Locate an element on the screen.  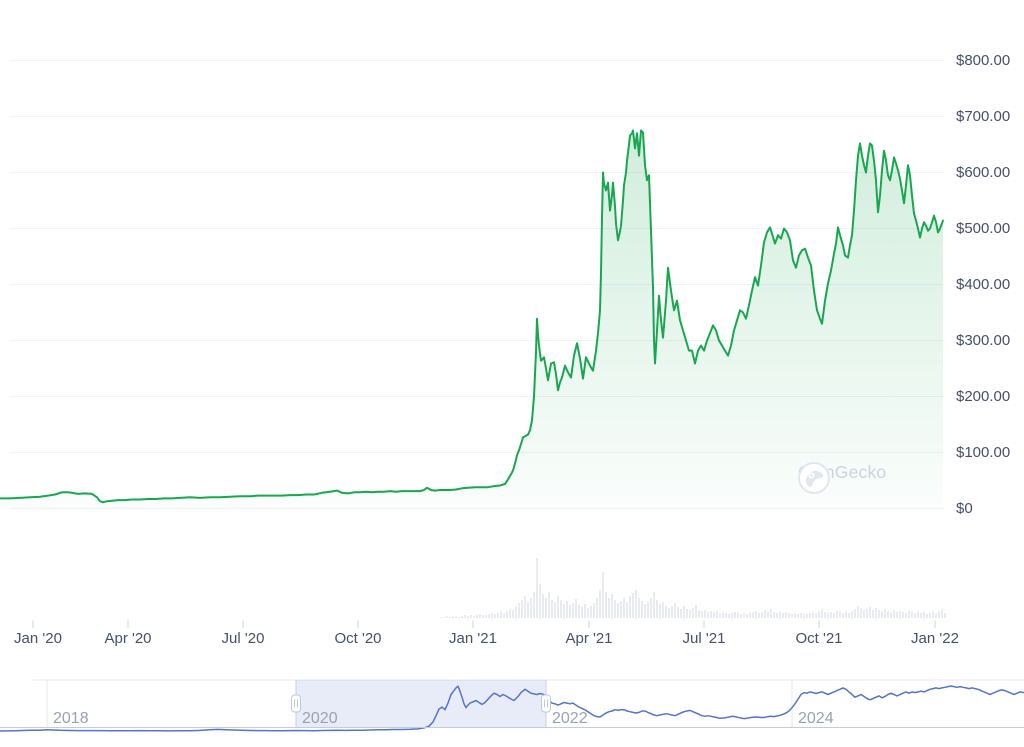
navigator-year-label: 2022 is located at coordinates (570, 718).